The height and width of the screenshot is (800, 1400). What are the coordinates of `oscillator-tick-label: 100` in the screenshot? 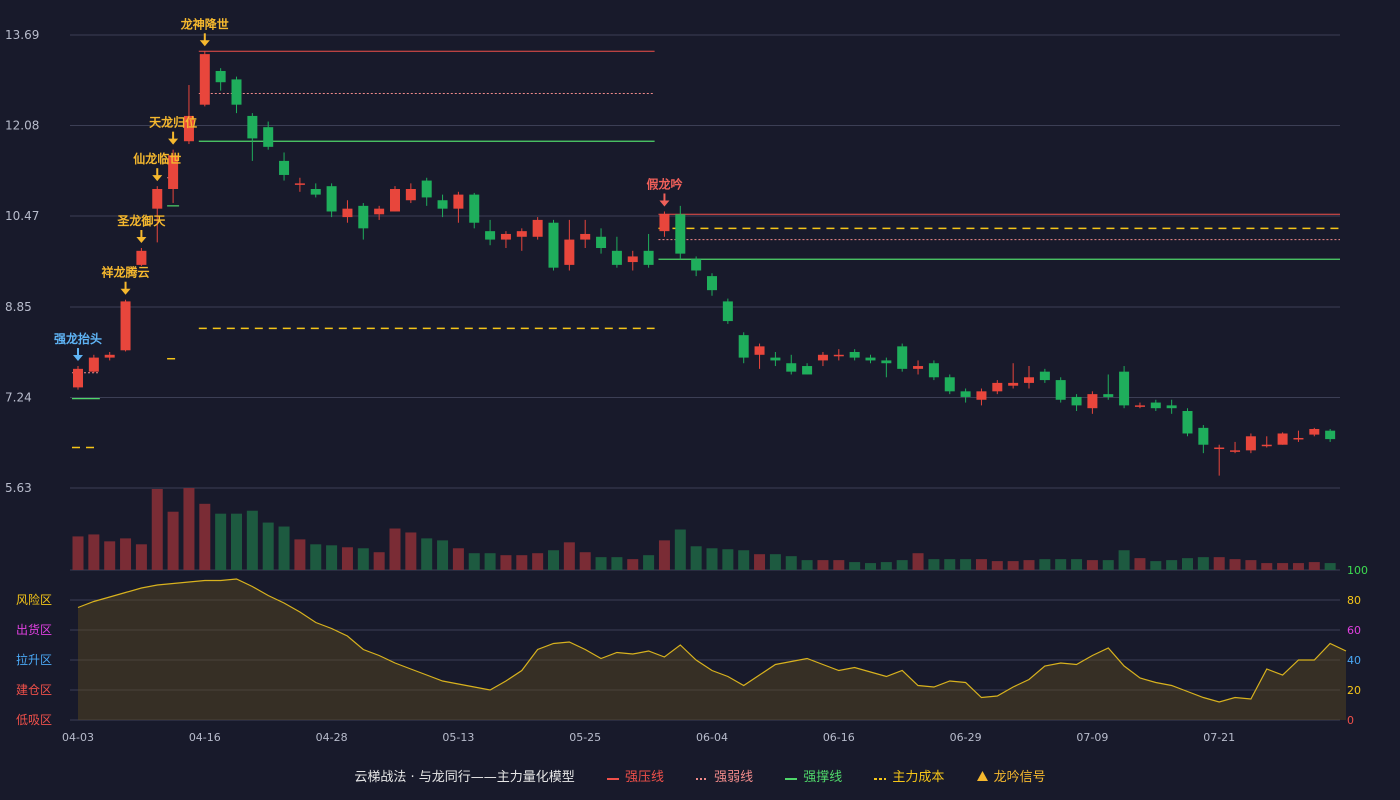 It's located at (1357, 570).